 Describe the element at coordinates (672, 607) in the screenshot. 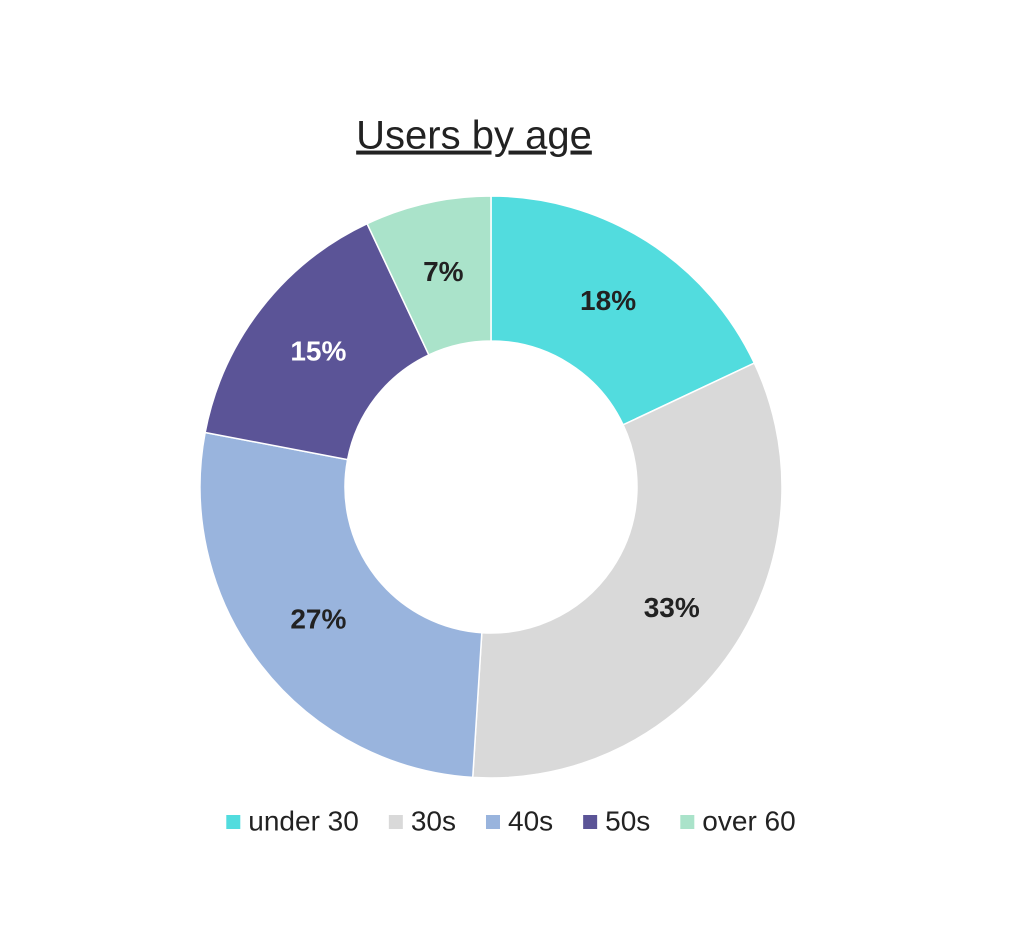

I see `value-label: 33%` at that location.